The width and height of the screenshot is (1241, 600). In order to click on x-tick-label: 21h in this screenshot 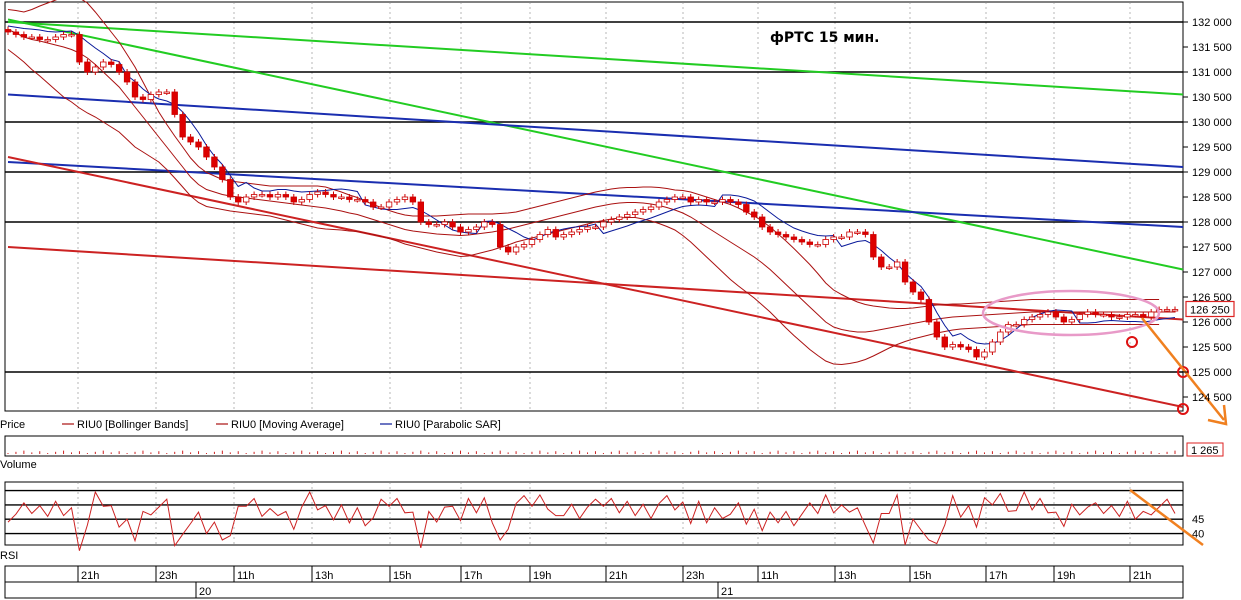, I will do `click(90, 576)`.